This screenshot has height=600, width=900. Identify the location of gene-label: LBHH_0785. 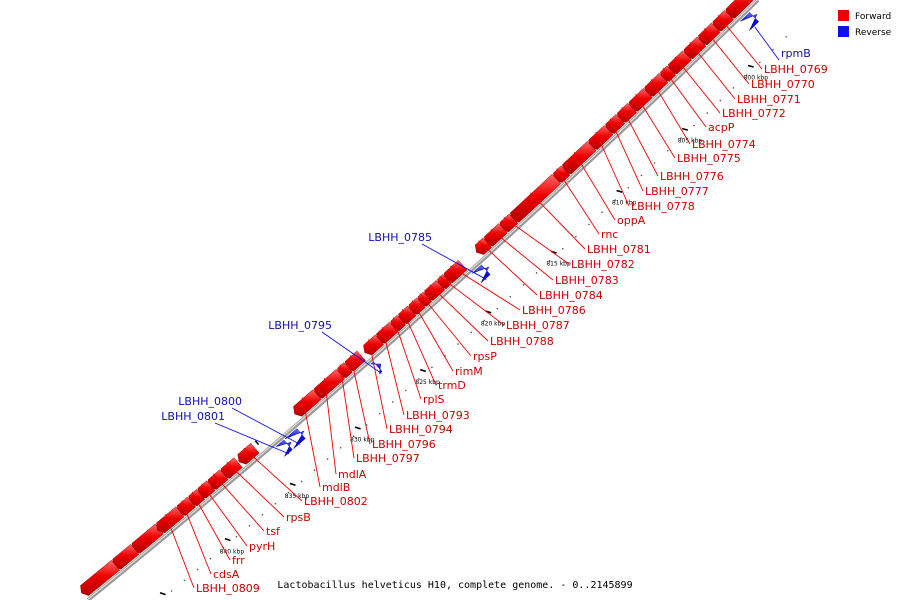
(400, 237).